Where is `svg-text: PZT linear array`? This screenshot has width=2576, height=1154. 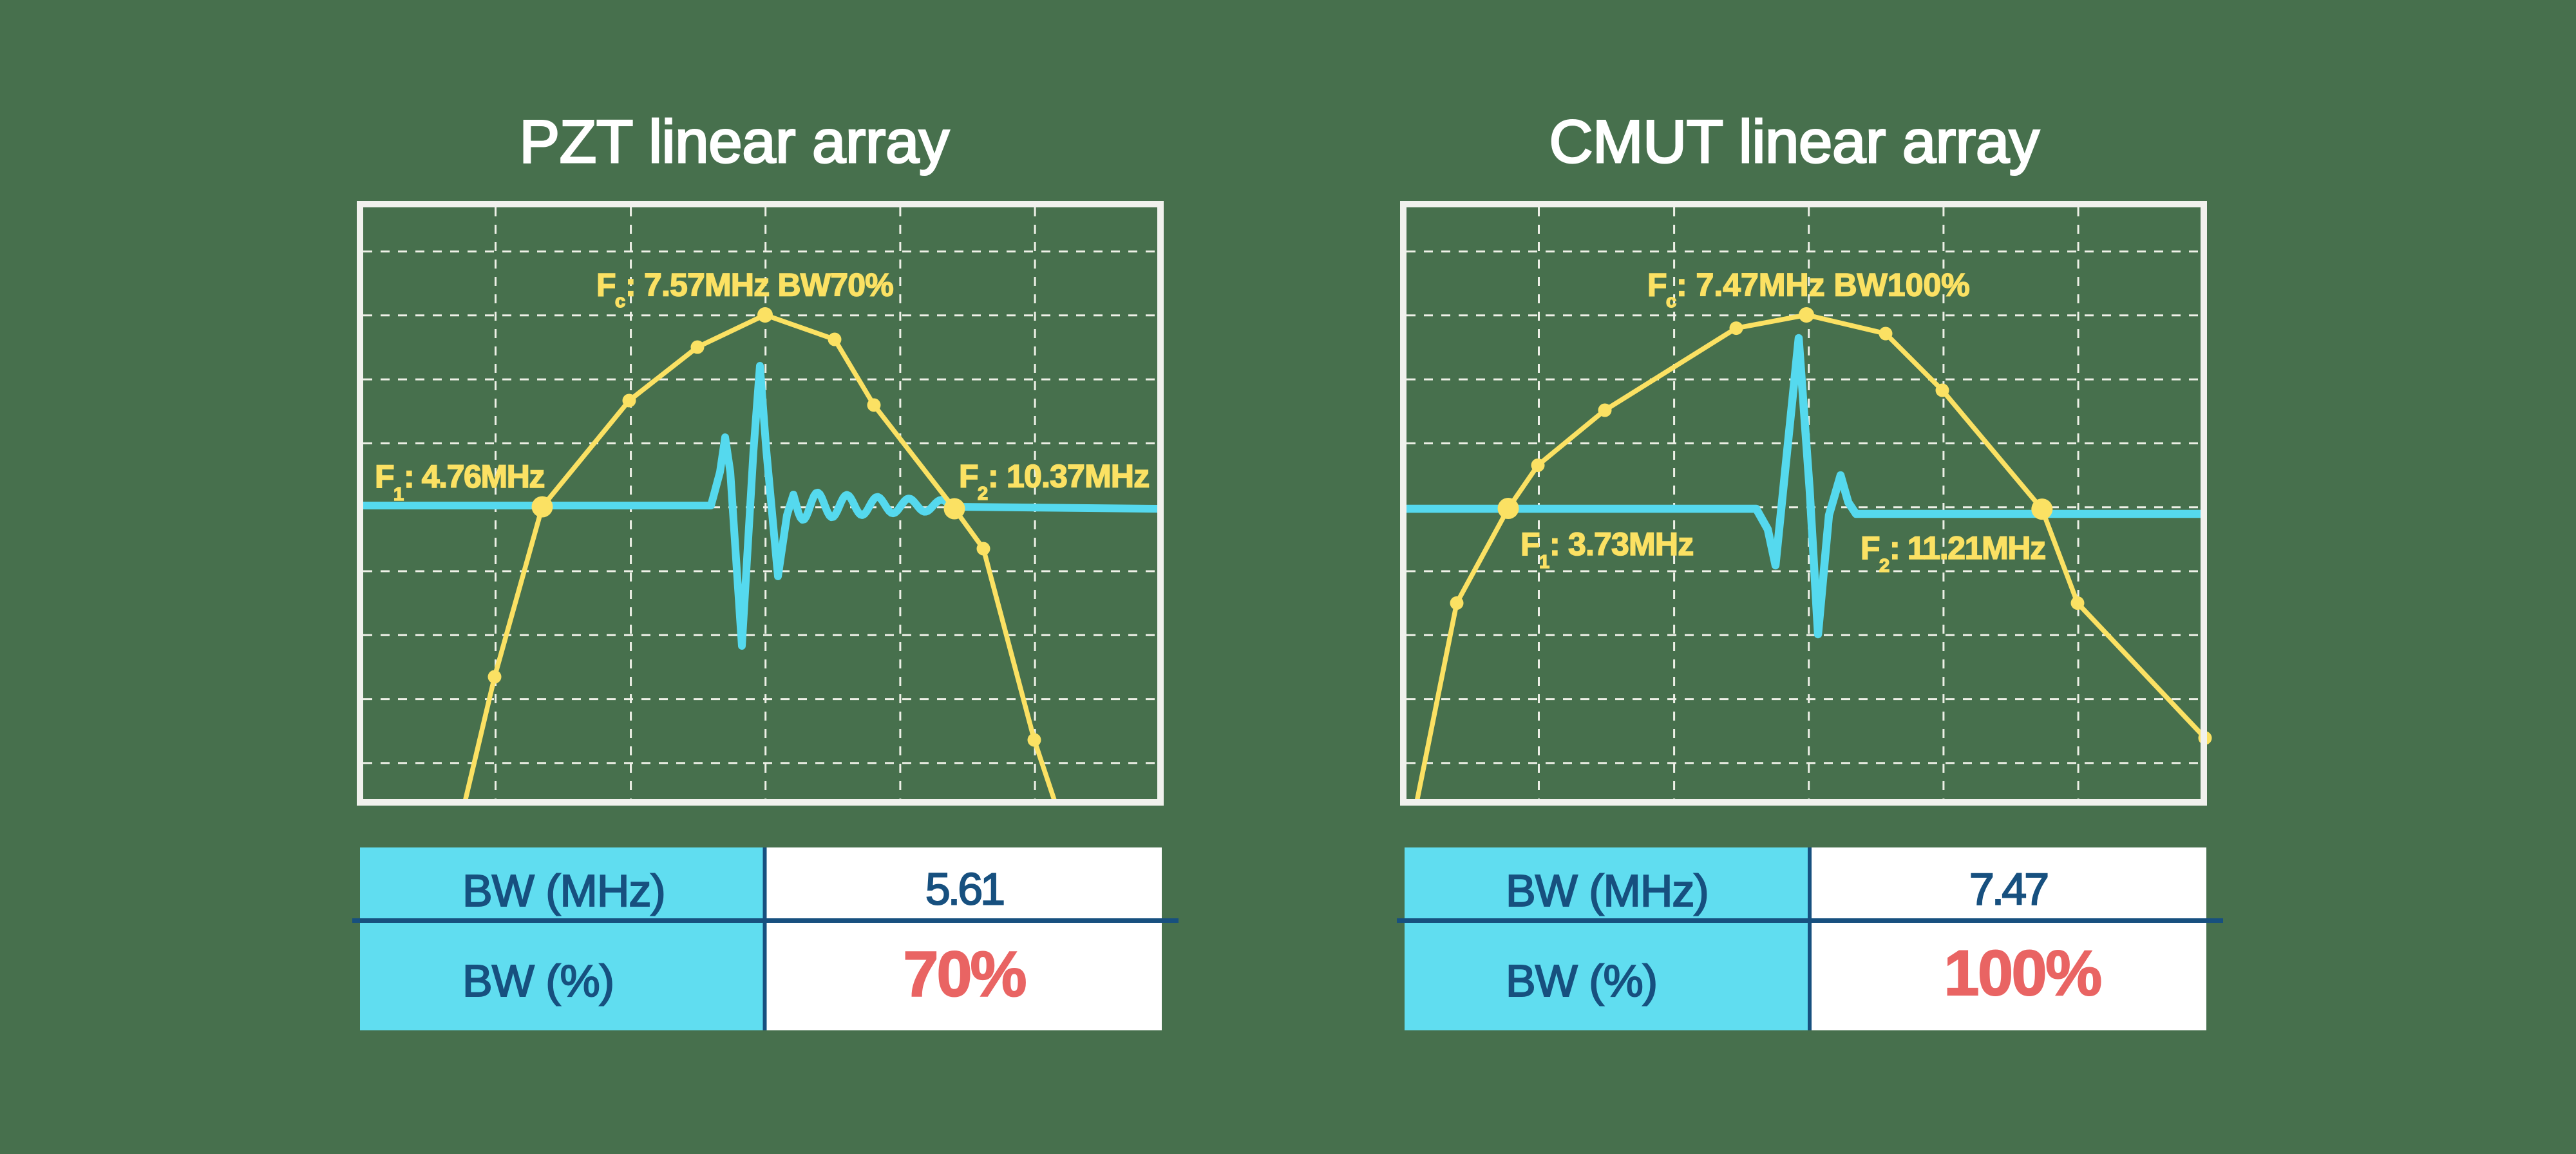
svg-text: PZT linear array is located at coordinates (734, 141).